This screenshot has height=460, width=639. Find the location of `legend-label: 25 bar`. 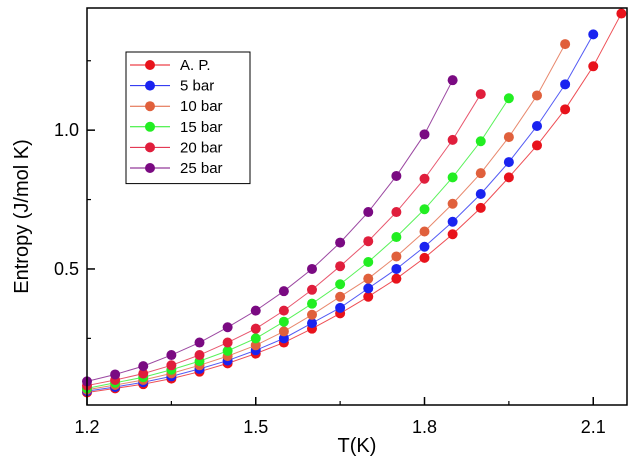

legend-label: 25 bar is located at coordinates (201, 168).